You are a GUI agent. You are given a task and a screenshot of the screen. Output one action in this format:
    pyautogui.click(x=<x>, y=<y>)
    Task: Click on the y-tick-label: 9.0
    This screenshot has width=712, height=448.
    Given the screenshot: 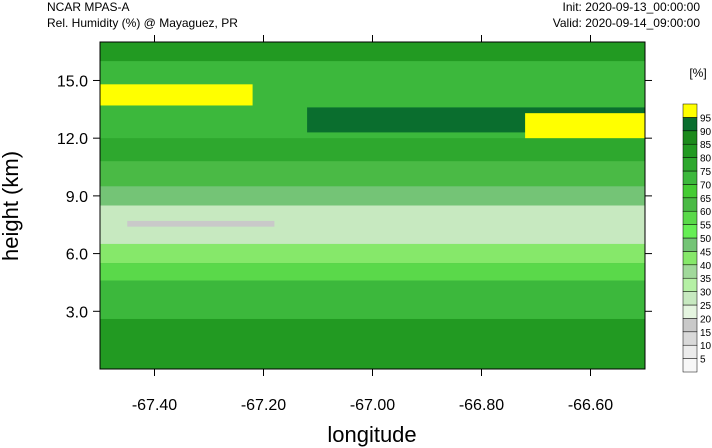 What is the action you would take?
    pyautogui.click(x=77, y=197)
    